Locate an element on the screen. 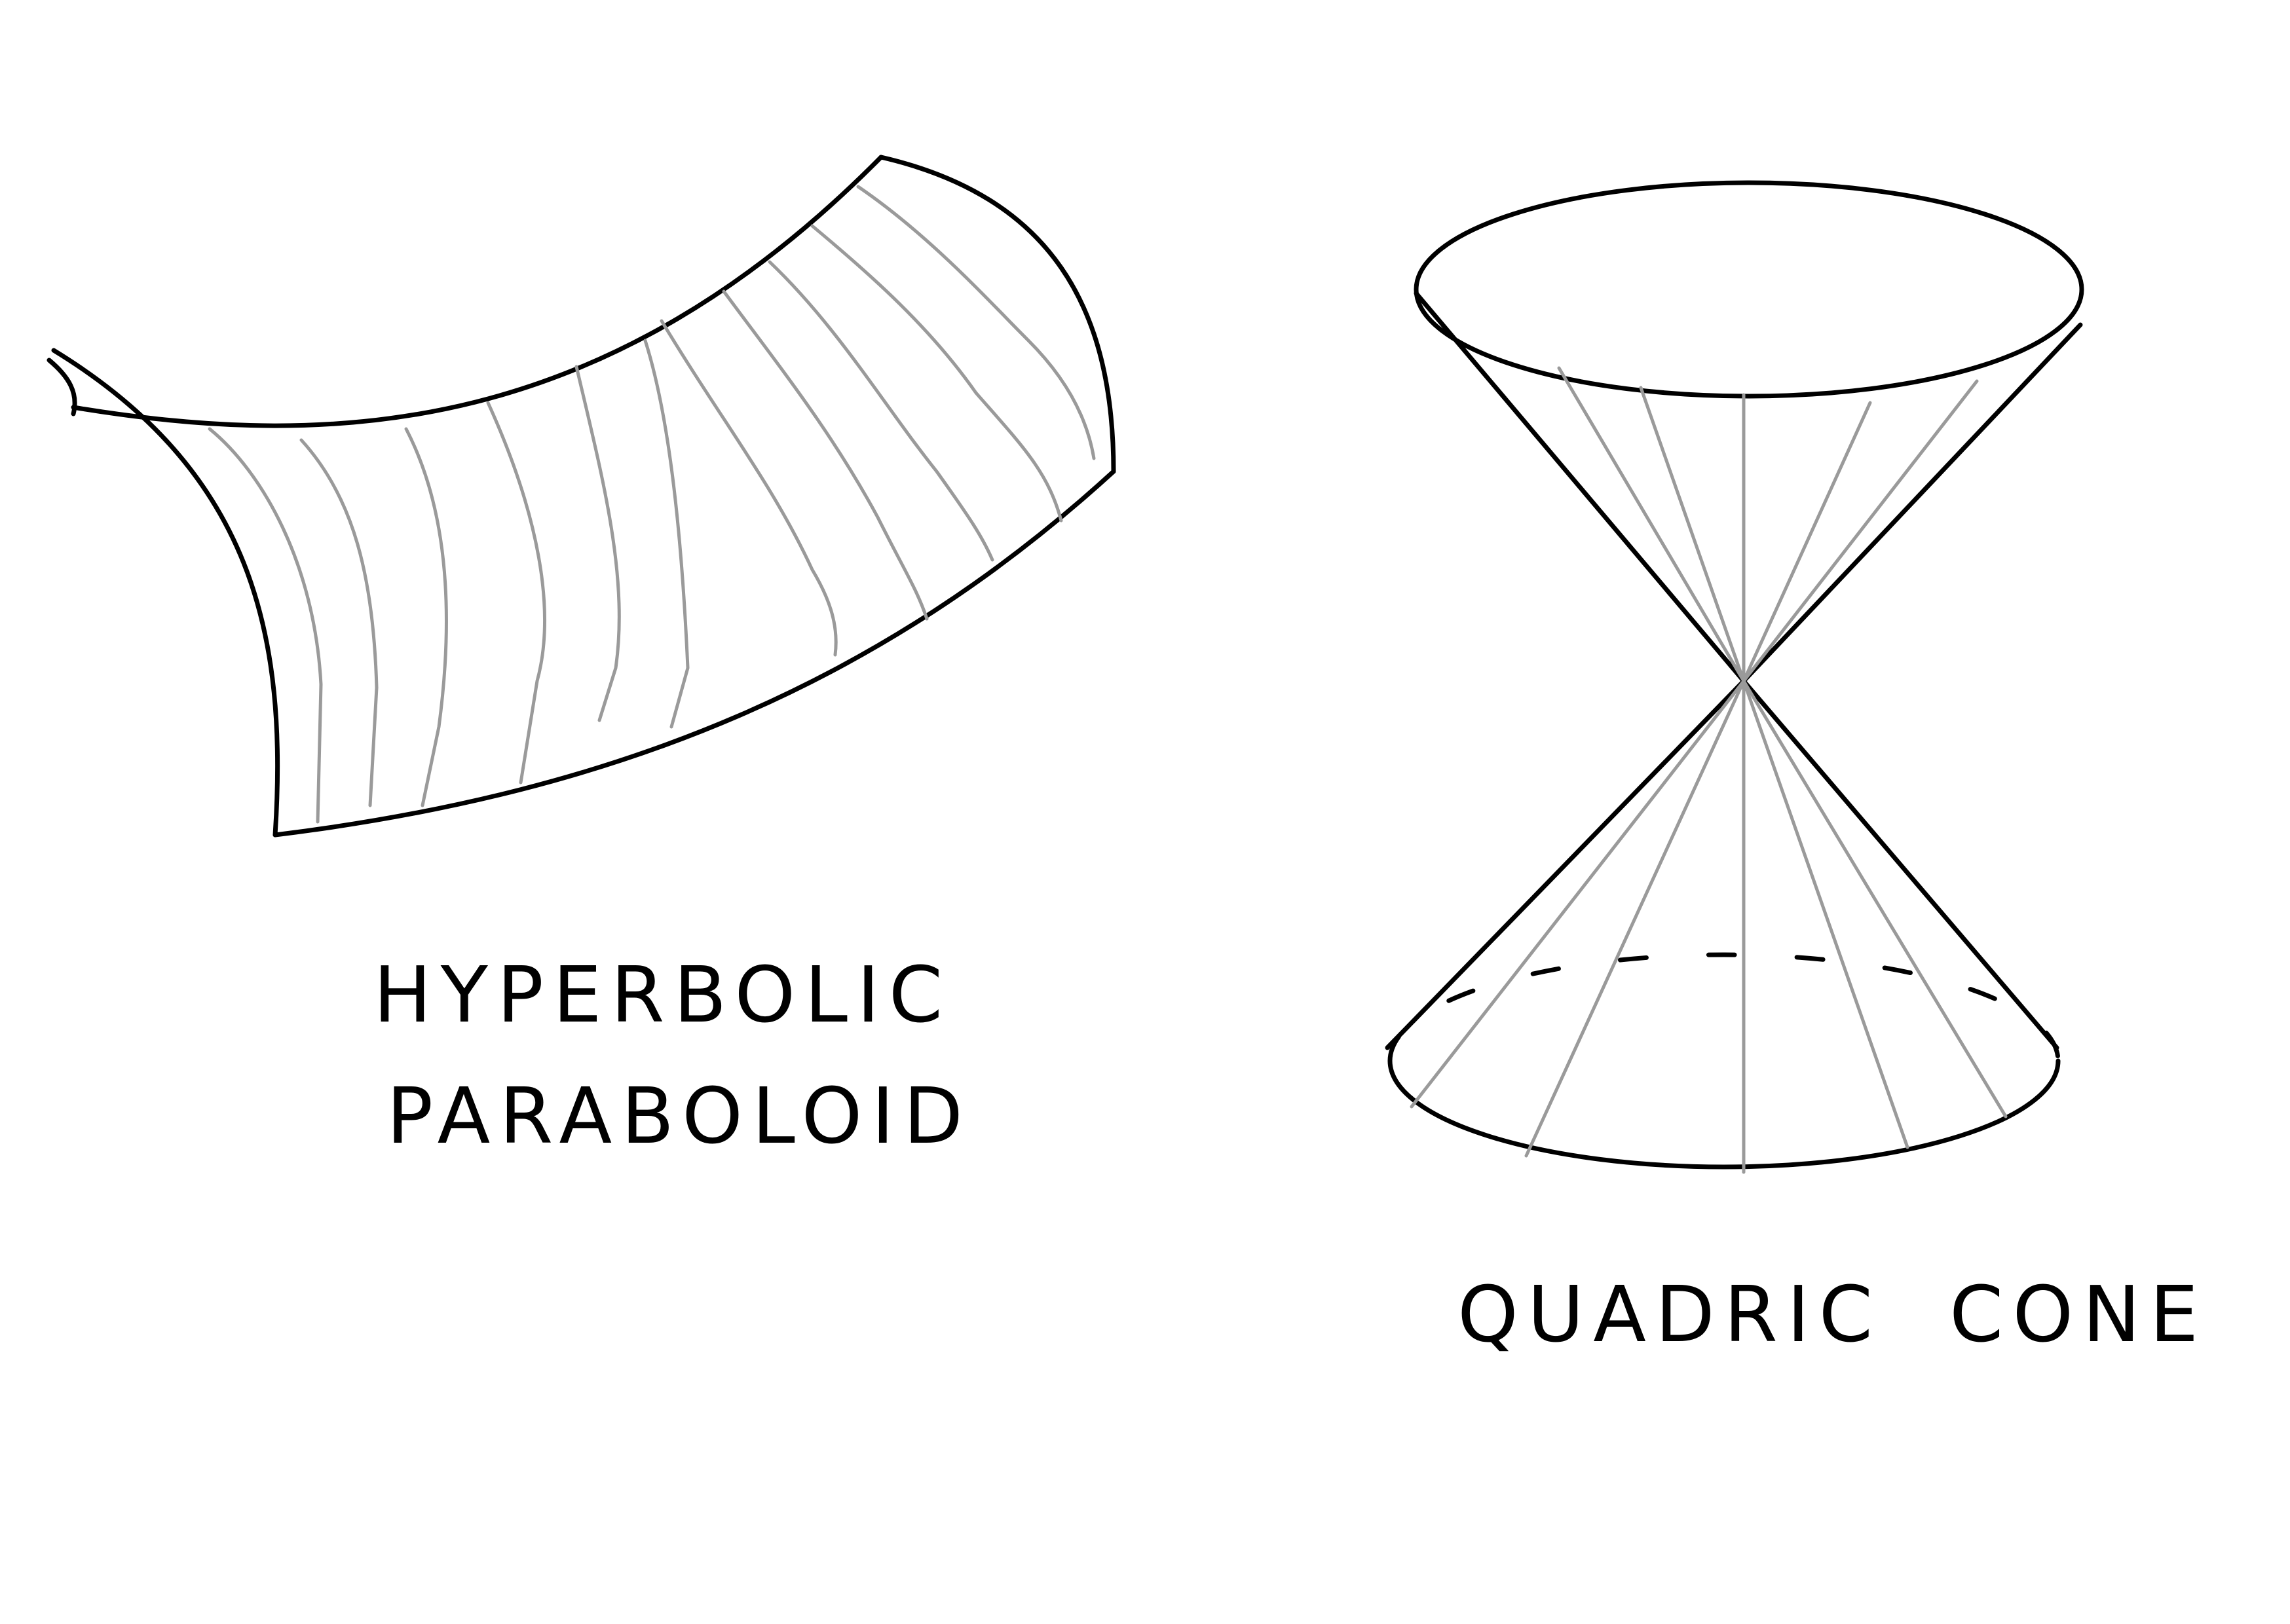 Image resolution: width=2290 pixels, height=1624 pixels. paraboloid-label-line-1: HYPERBOLIC is located at coordinates (663, 995).